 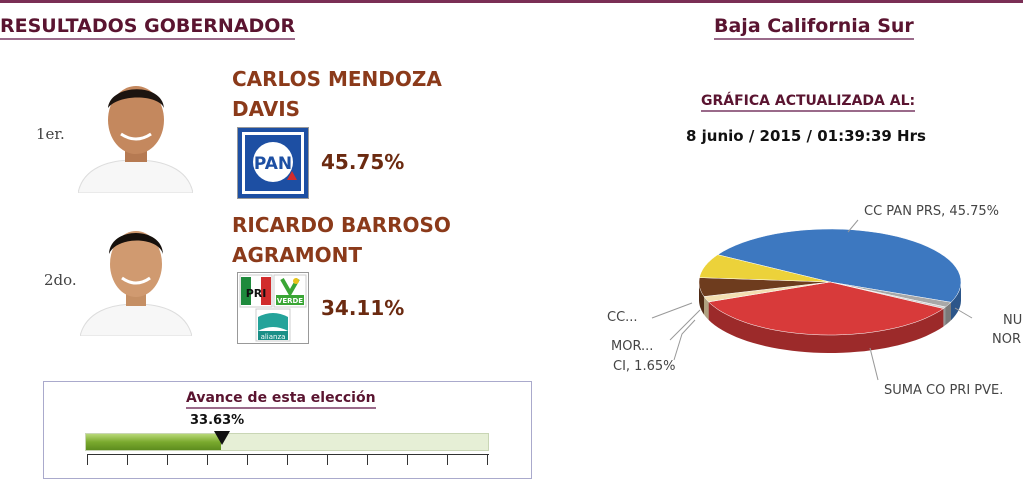 What do you see at coordinates (281, 399) in the screenshot?
I see `progress-title: Avance de esta elección` at bounding box center [281, 399].